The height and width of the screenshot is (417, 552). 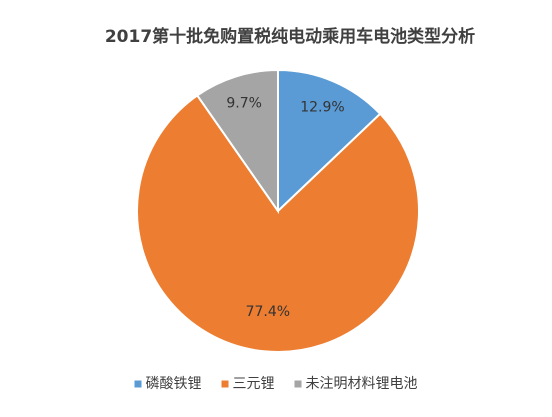 I want to click on legend-label: 三元锂, so click(x=254, y=384).